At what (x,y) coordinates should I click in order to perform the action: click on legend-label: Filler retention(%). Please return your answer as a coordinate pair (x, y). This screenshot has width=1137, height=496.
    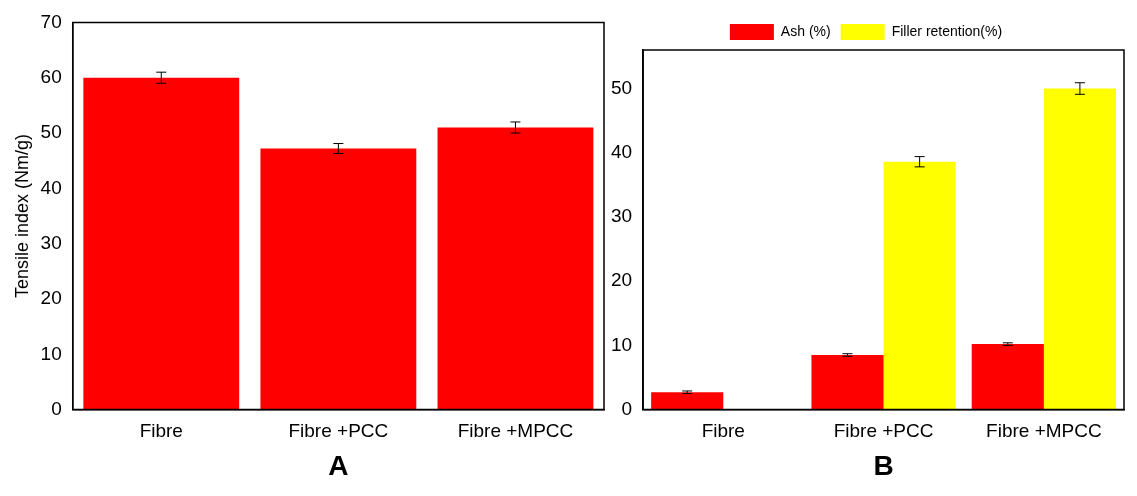
    Looking at the image, I should click on (947, 30).